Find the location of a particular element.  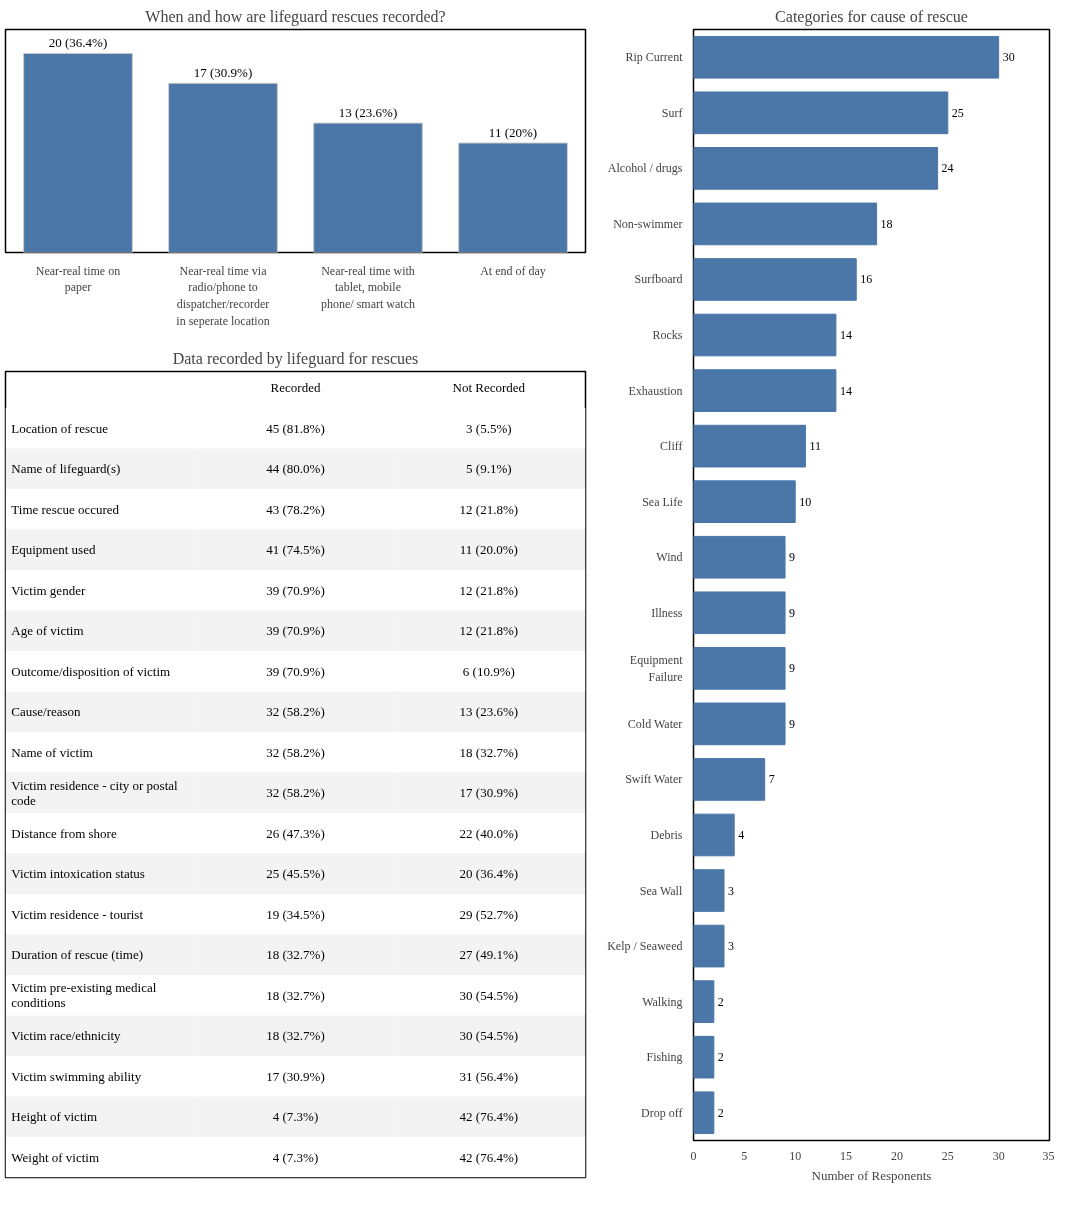

data-label: 30 is located at coordinates (1008, 57).